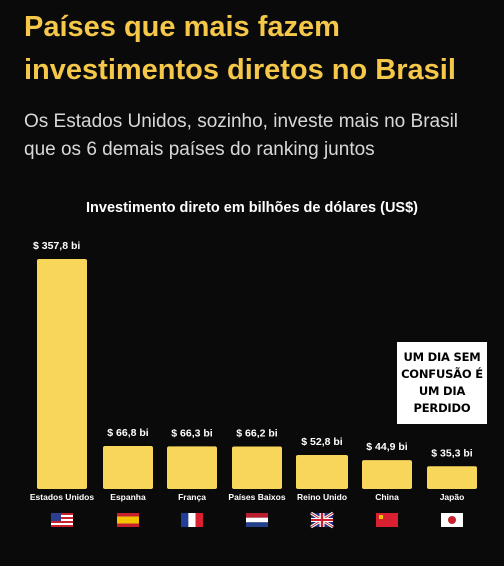  What do you see at coordinates (387, 447) in the screenshot?
I see `data-label: $ 44,9 bi` at bounding box center [387, 447].